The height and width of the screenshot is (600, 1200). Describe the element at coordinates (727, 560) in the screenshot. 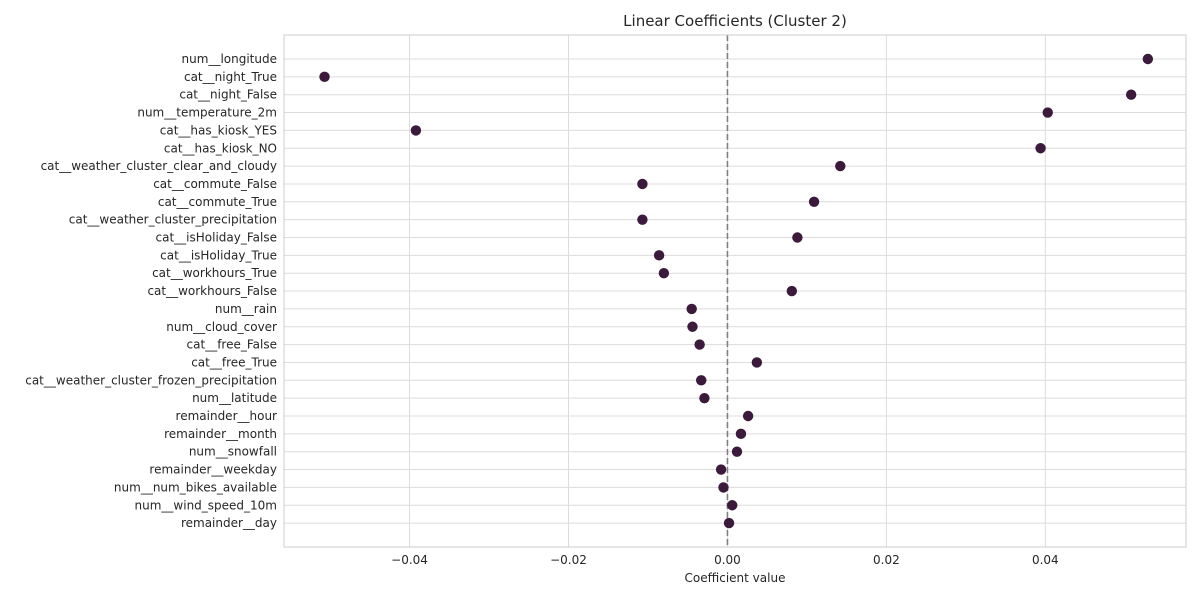

I see `x-tick-label: 0.00` at that location.